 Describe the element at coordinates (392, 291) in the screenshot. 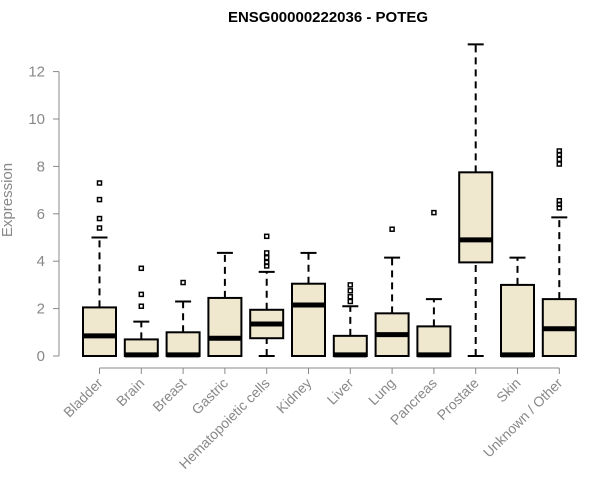

I see `box-lung` at that location.